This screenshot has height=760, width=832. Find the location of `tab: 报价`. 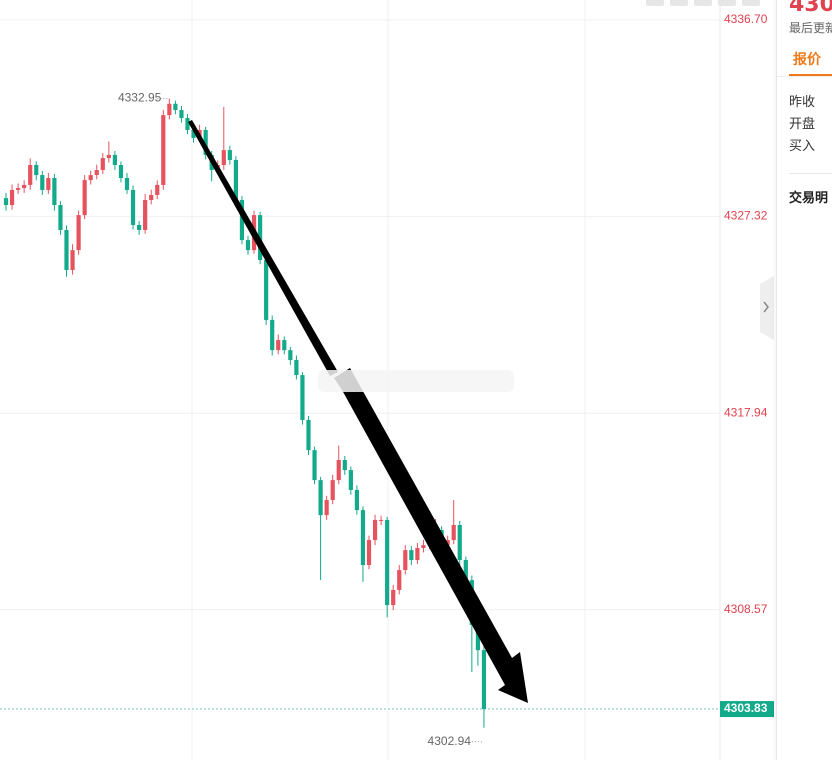

tab: 报价 is located at coordinates (807, 60).